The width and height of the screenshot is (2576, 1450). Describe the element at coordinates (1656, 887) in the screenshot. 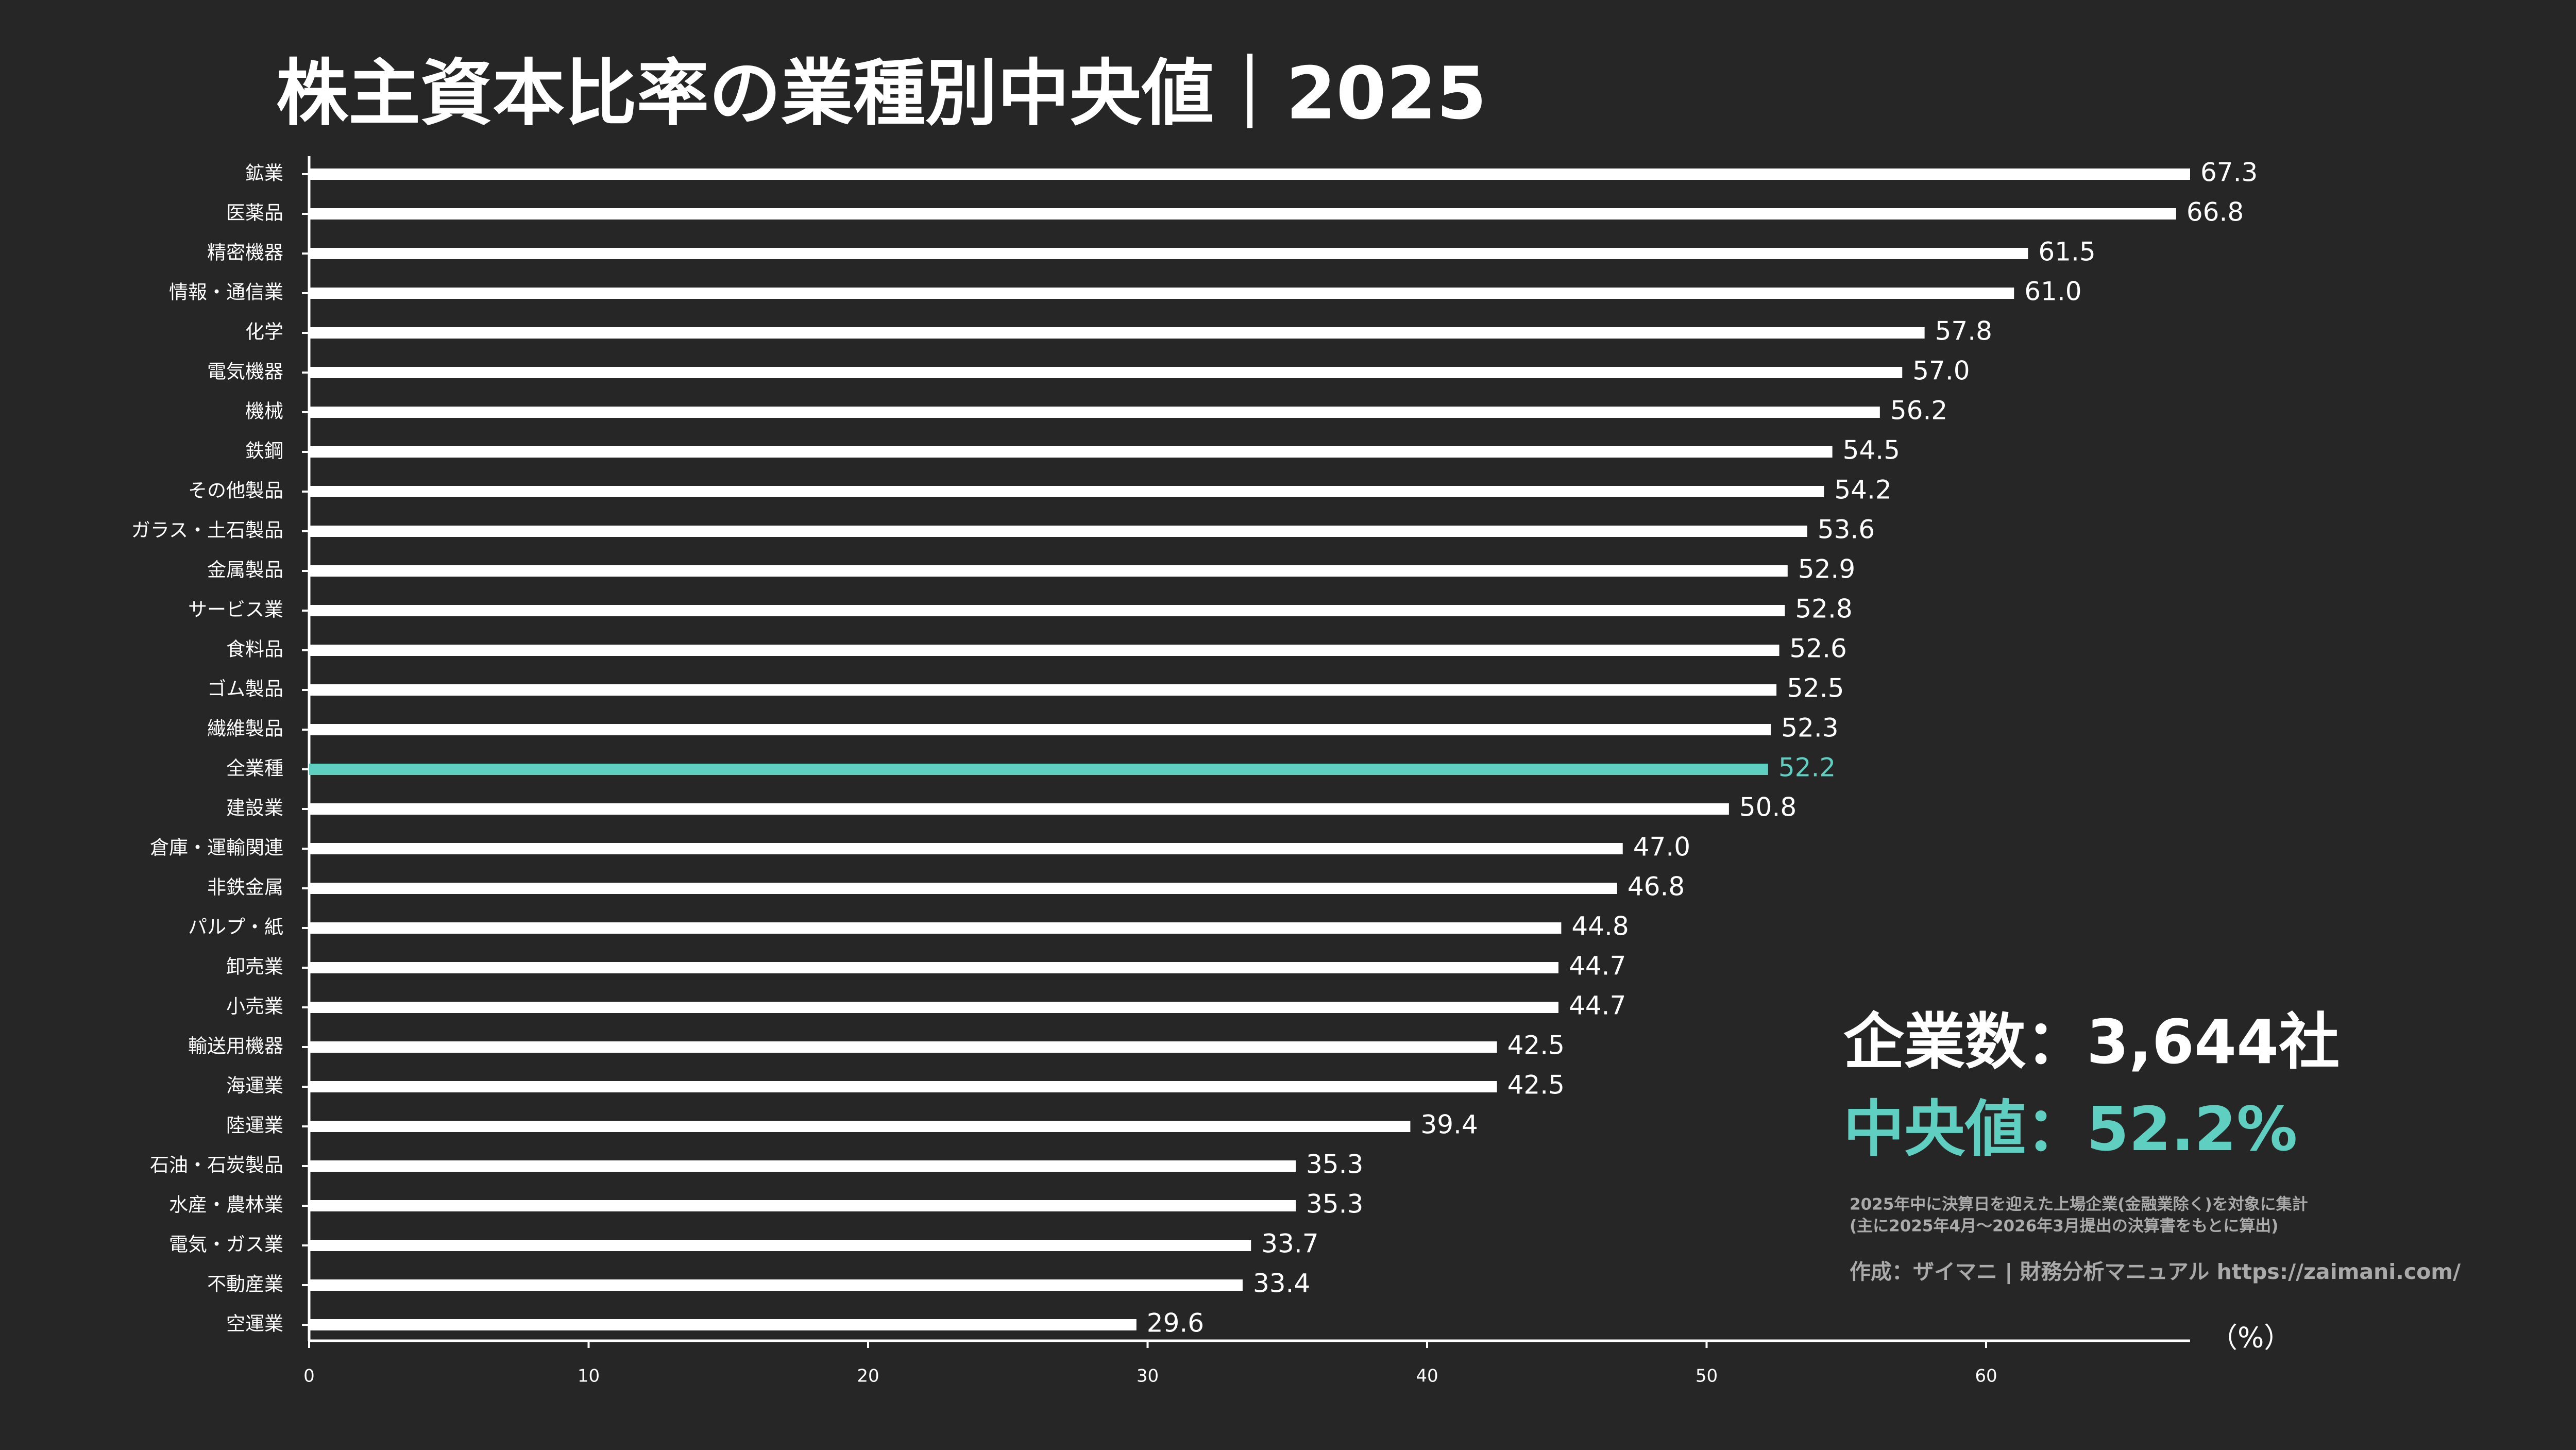

I see `value-label: 46.8` at that location.